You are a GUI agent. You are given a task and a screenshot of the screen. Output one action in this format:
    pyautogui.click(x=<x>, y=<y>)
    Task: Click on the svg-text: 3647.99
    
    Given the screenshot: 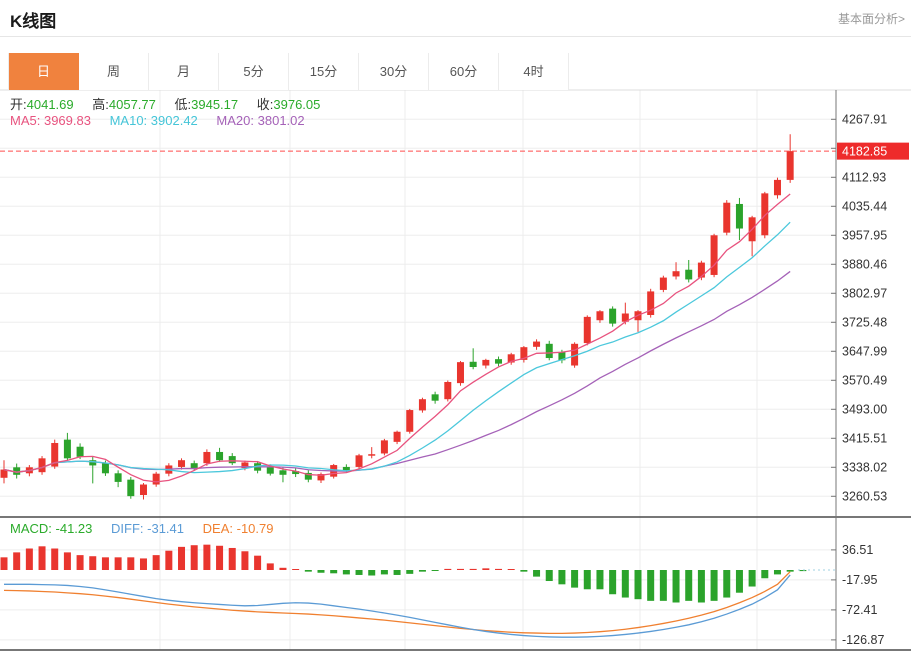 What is the action you would take?
    pyautogui.click(x=864, y=351)
    